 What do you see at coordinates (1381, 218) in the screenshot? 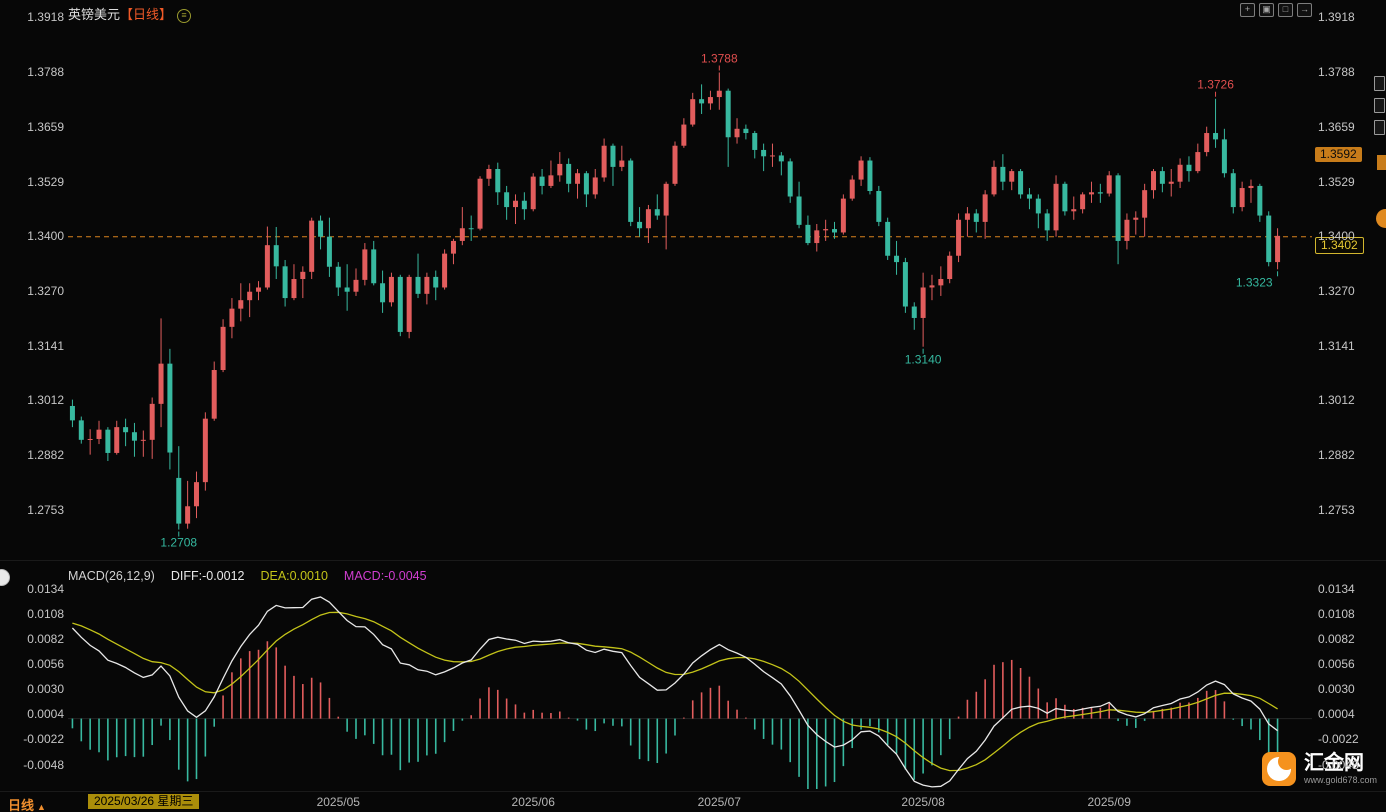
I see `clipped-right-button` at bounding box center [1381, 218].